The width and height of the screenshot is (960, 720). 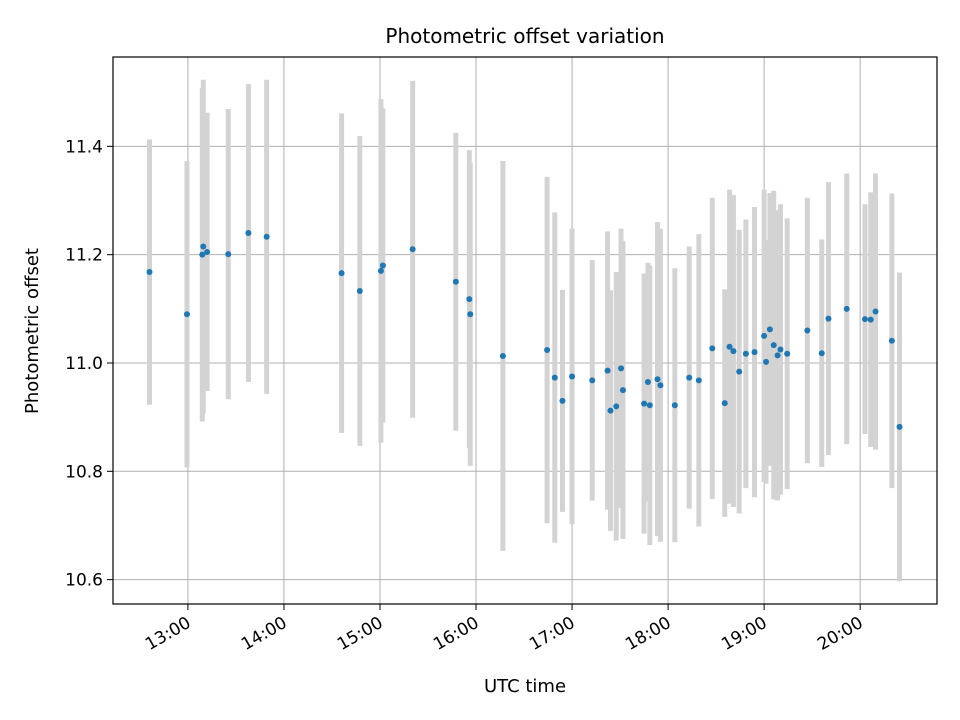 What do you see at coordinates (84, 472) in the screenshot?
I see `y-tick-label: 10.8` at bounding box center [84, 472].